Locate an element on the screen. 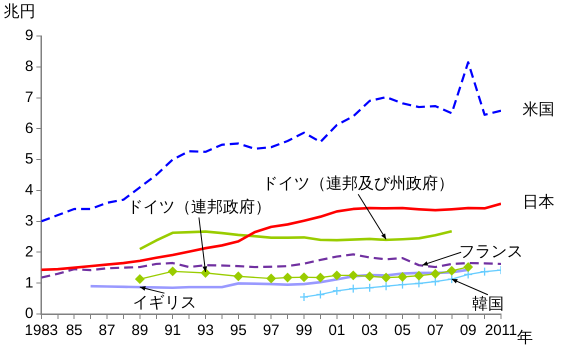  y-tick-label: 7 is located at coordinates (29, 97).